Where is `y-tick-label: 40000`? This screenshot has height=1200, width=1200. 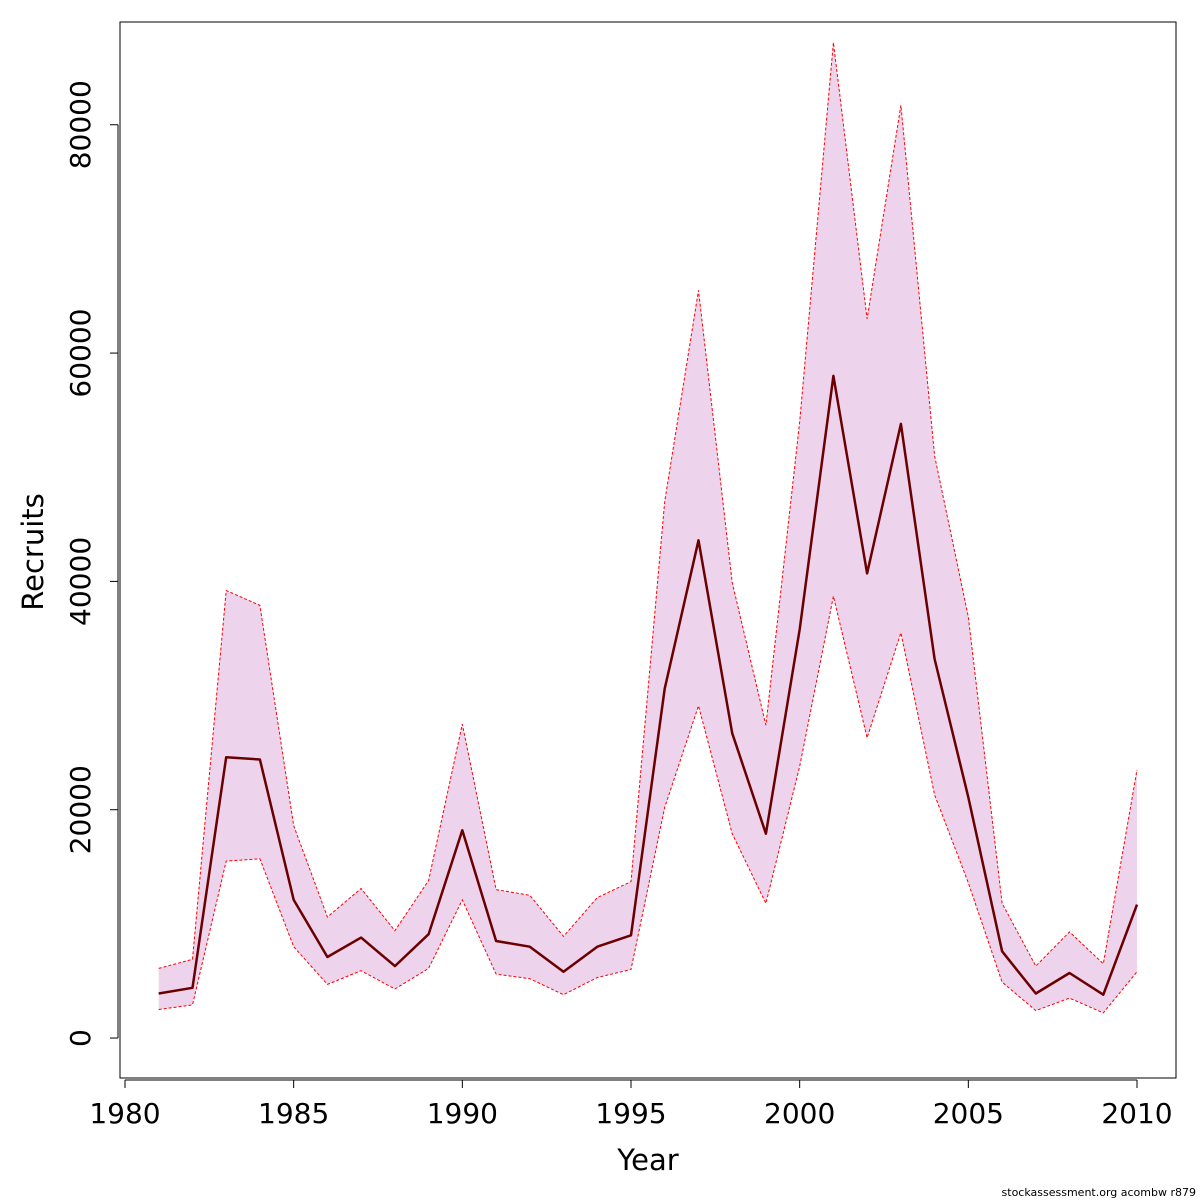 y-tick-label: 40000 is located at coordinates (80, 581).